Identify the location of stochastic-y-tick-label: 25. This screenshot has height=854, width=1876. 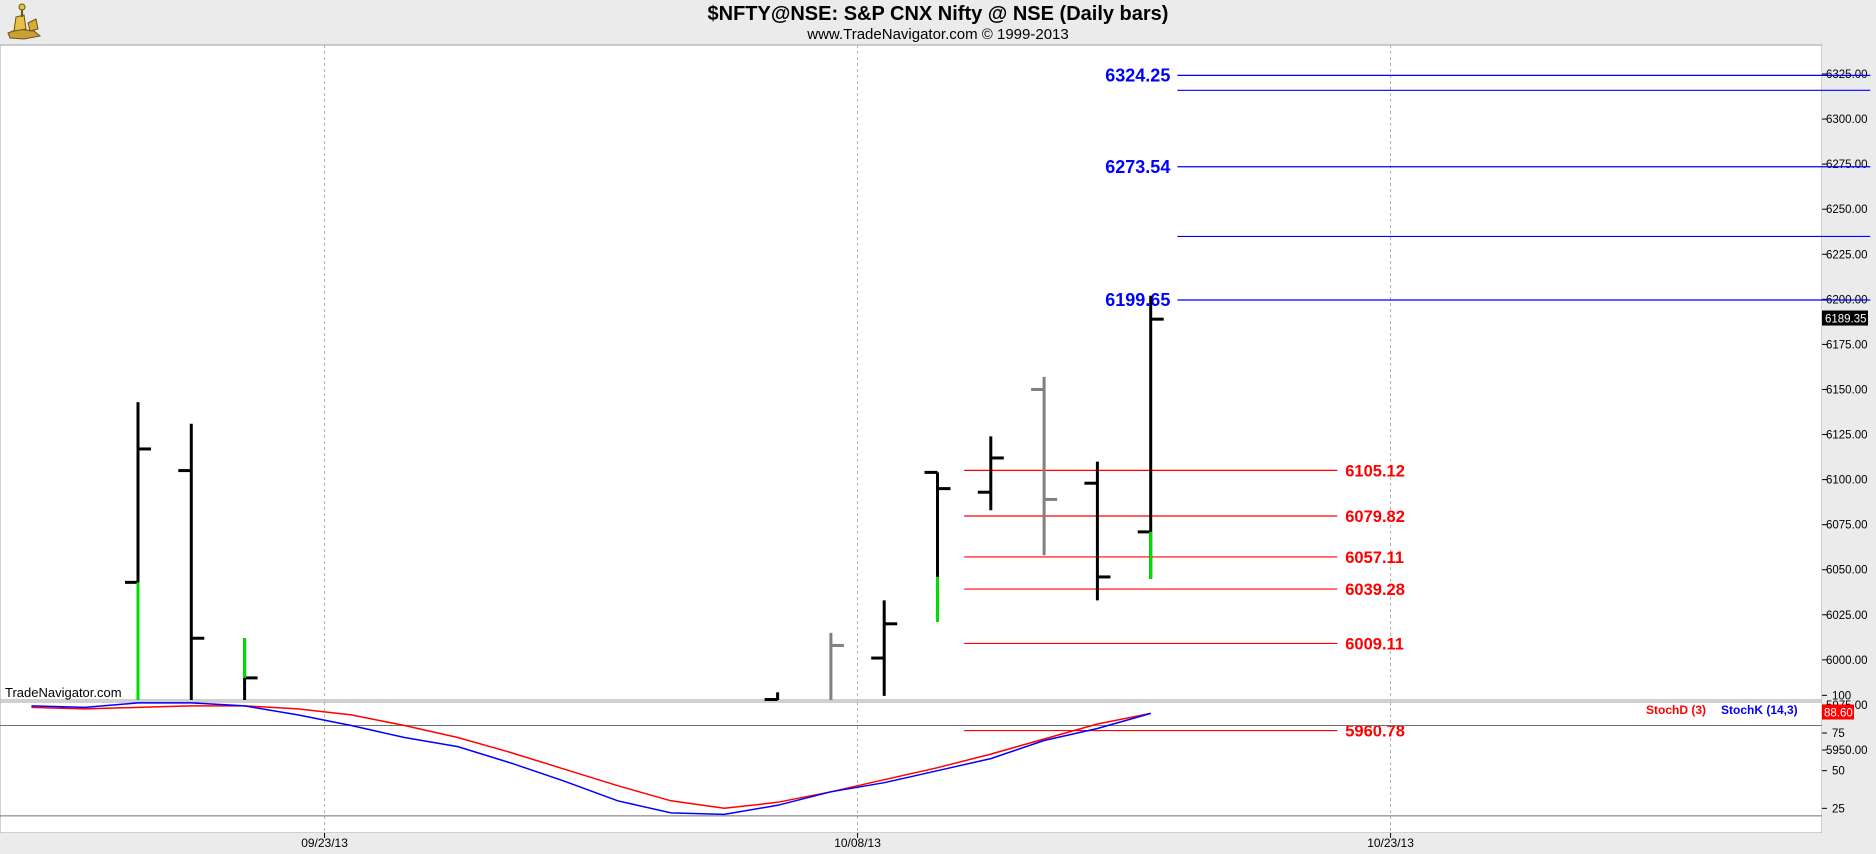
(1838, 809).